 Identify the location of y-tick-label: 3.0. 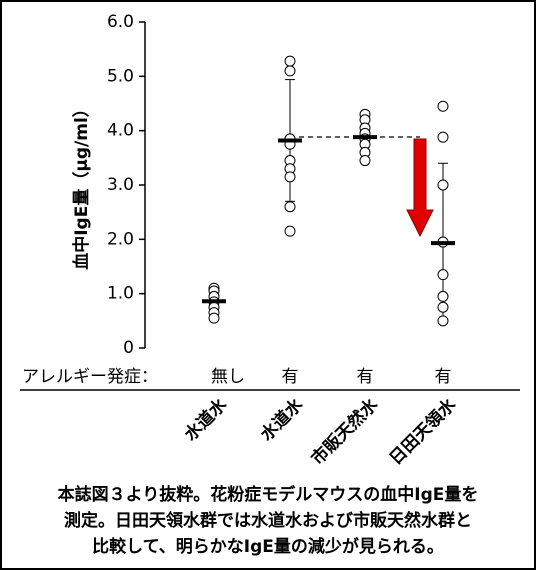
(120, 185).